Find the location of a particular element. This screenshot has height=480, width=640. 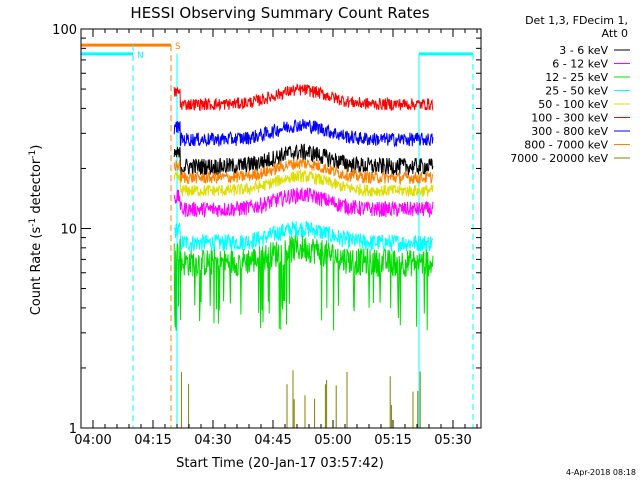

legend-label: 7000 - 20000 keV is located at coordinates (559, 158).